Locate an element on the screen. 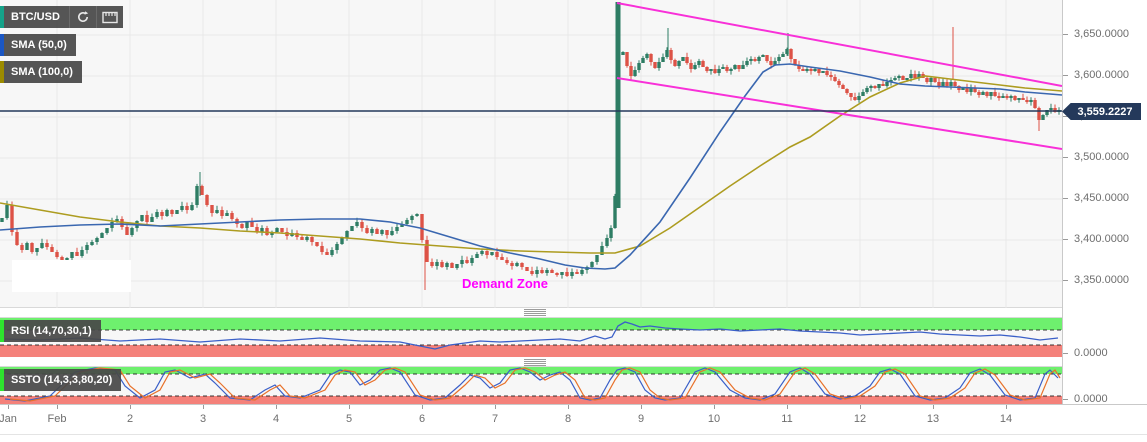  rsi-panel: RSI (14,70,30,1) is located at coordinates (531, 337).